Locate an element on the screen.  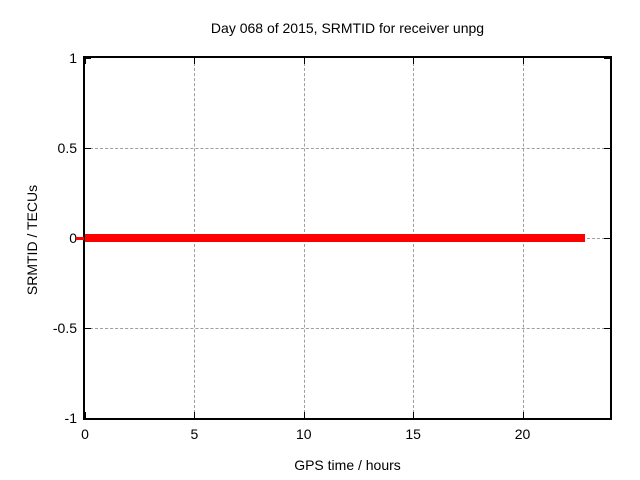
x-tick-label: 20 is located at coordinates (522, 434).